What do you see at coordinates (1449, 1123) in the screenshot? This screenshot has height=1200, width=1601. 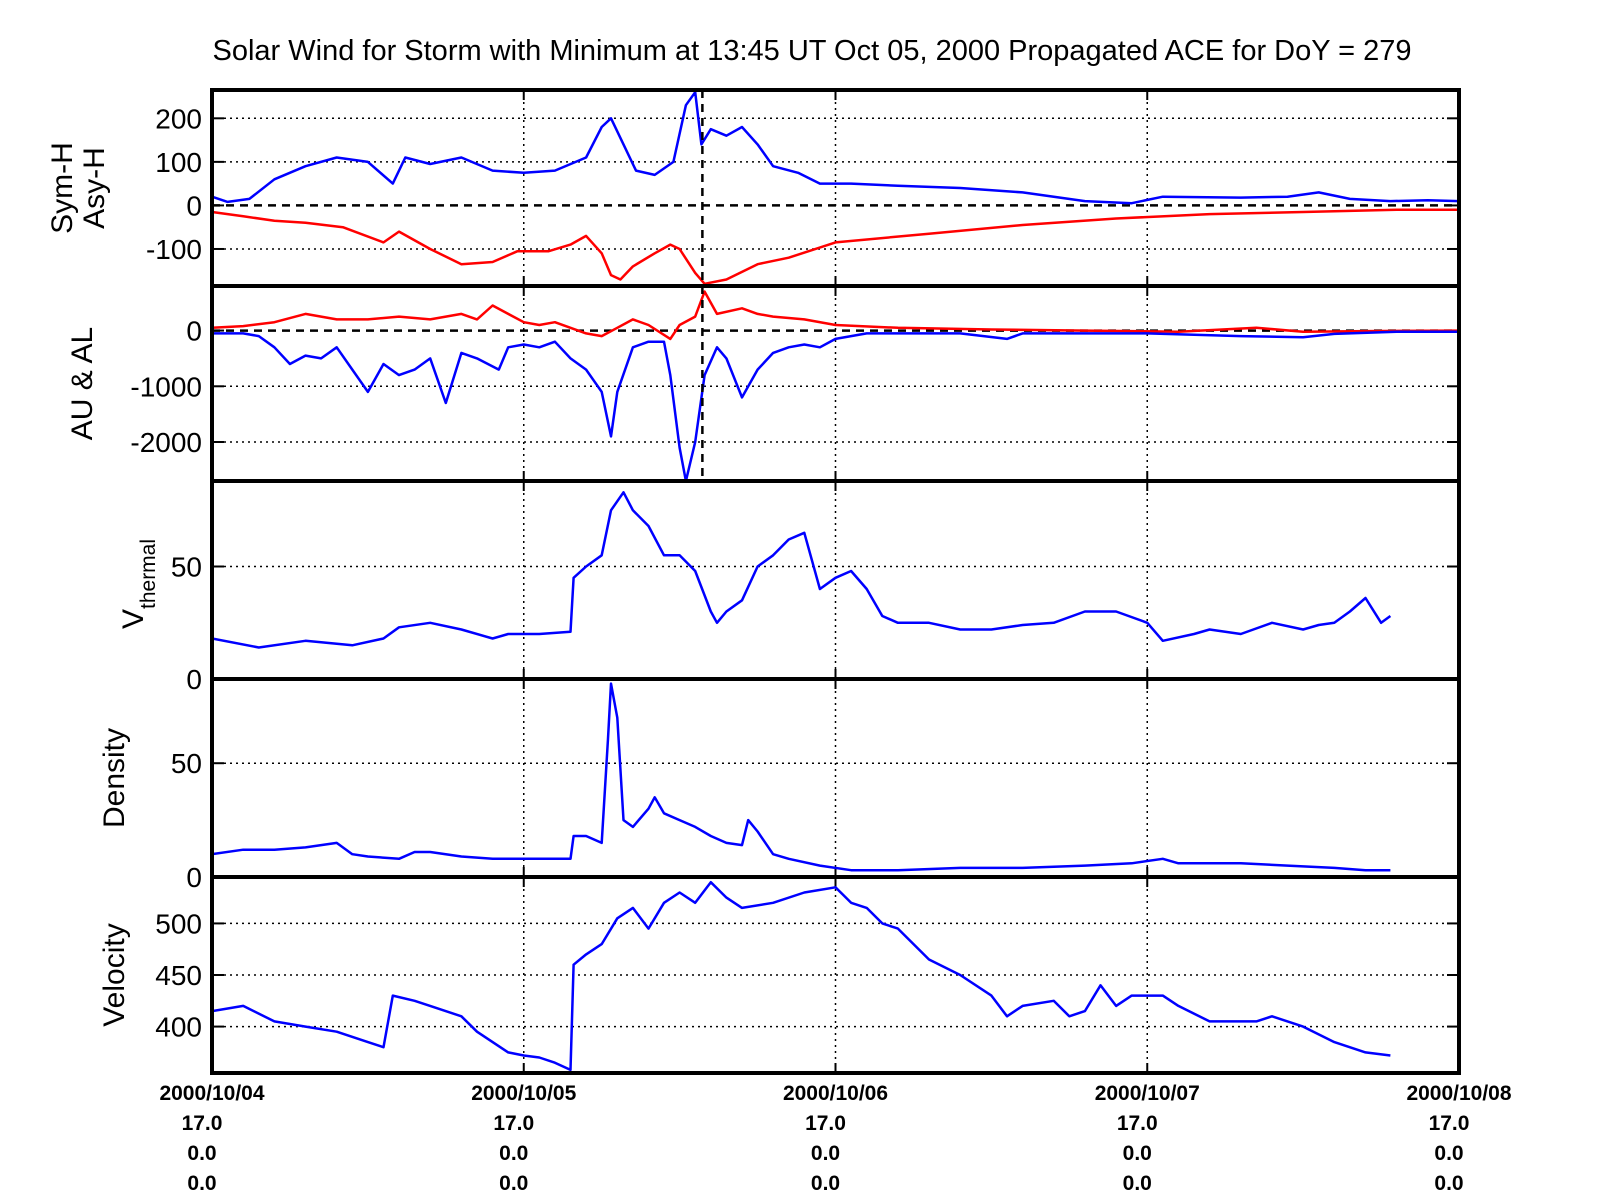 I see `x-tick-label-4-line-1: 17.0` at bounding box center [1449, 1123].